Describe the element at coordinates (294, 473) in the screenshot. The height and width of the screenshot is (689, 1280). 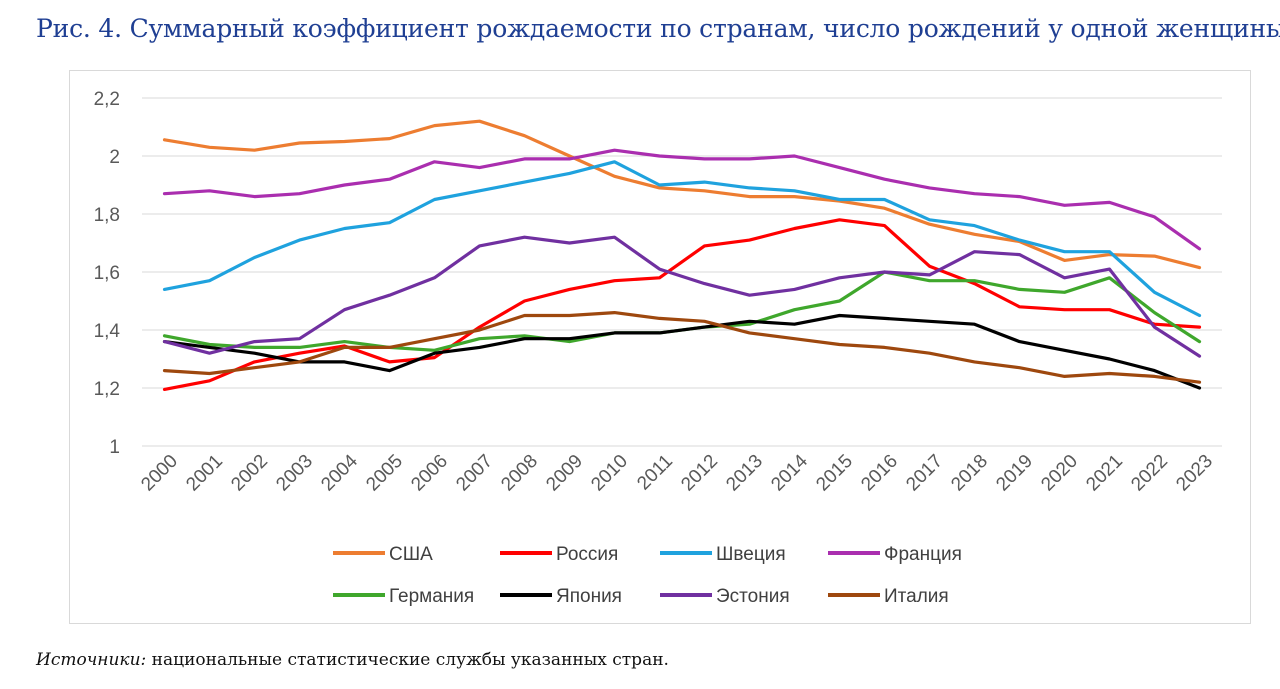
I see `x-tick-label: 2003` at that location.